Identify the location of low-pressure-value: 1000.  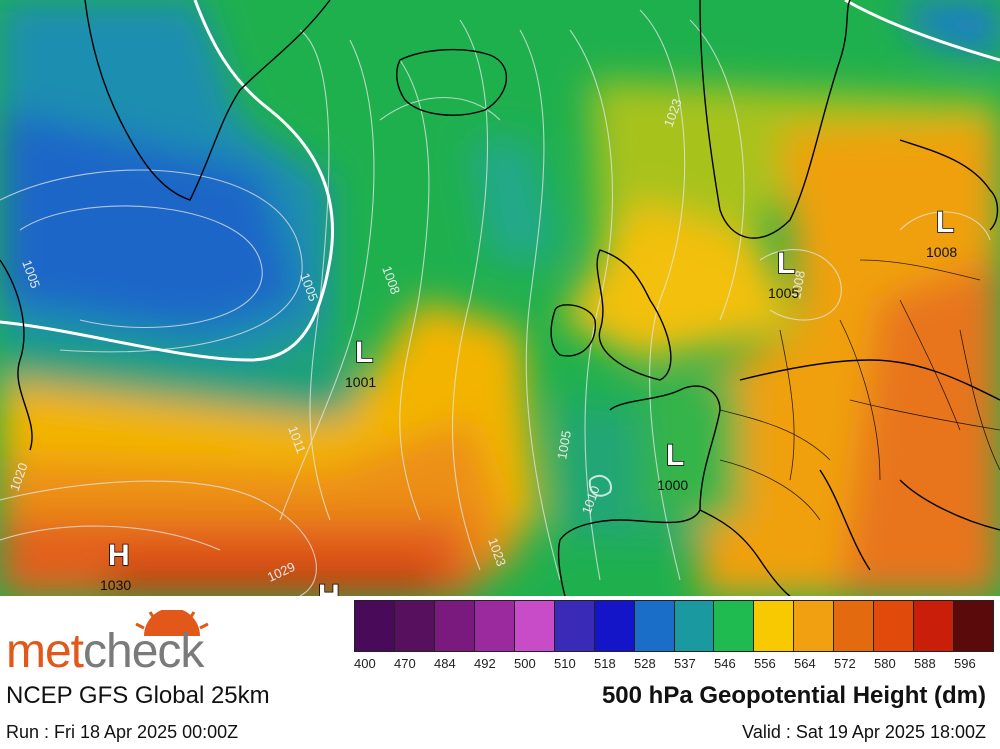
(672, 485).